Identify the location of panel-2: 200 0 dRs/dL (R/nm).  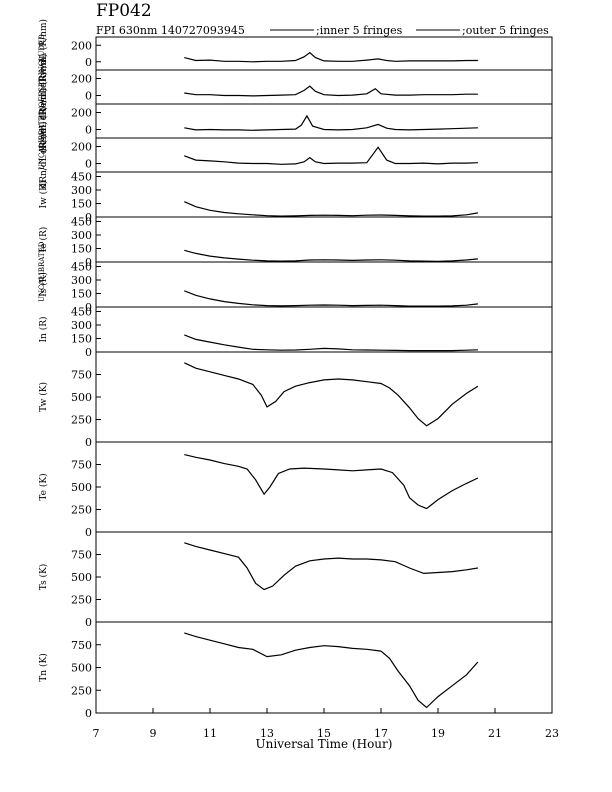
(295, 121).